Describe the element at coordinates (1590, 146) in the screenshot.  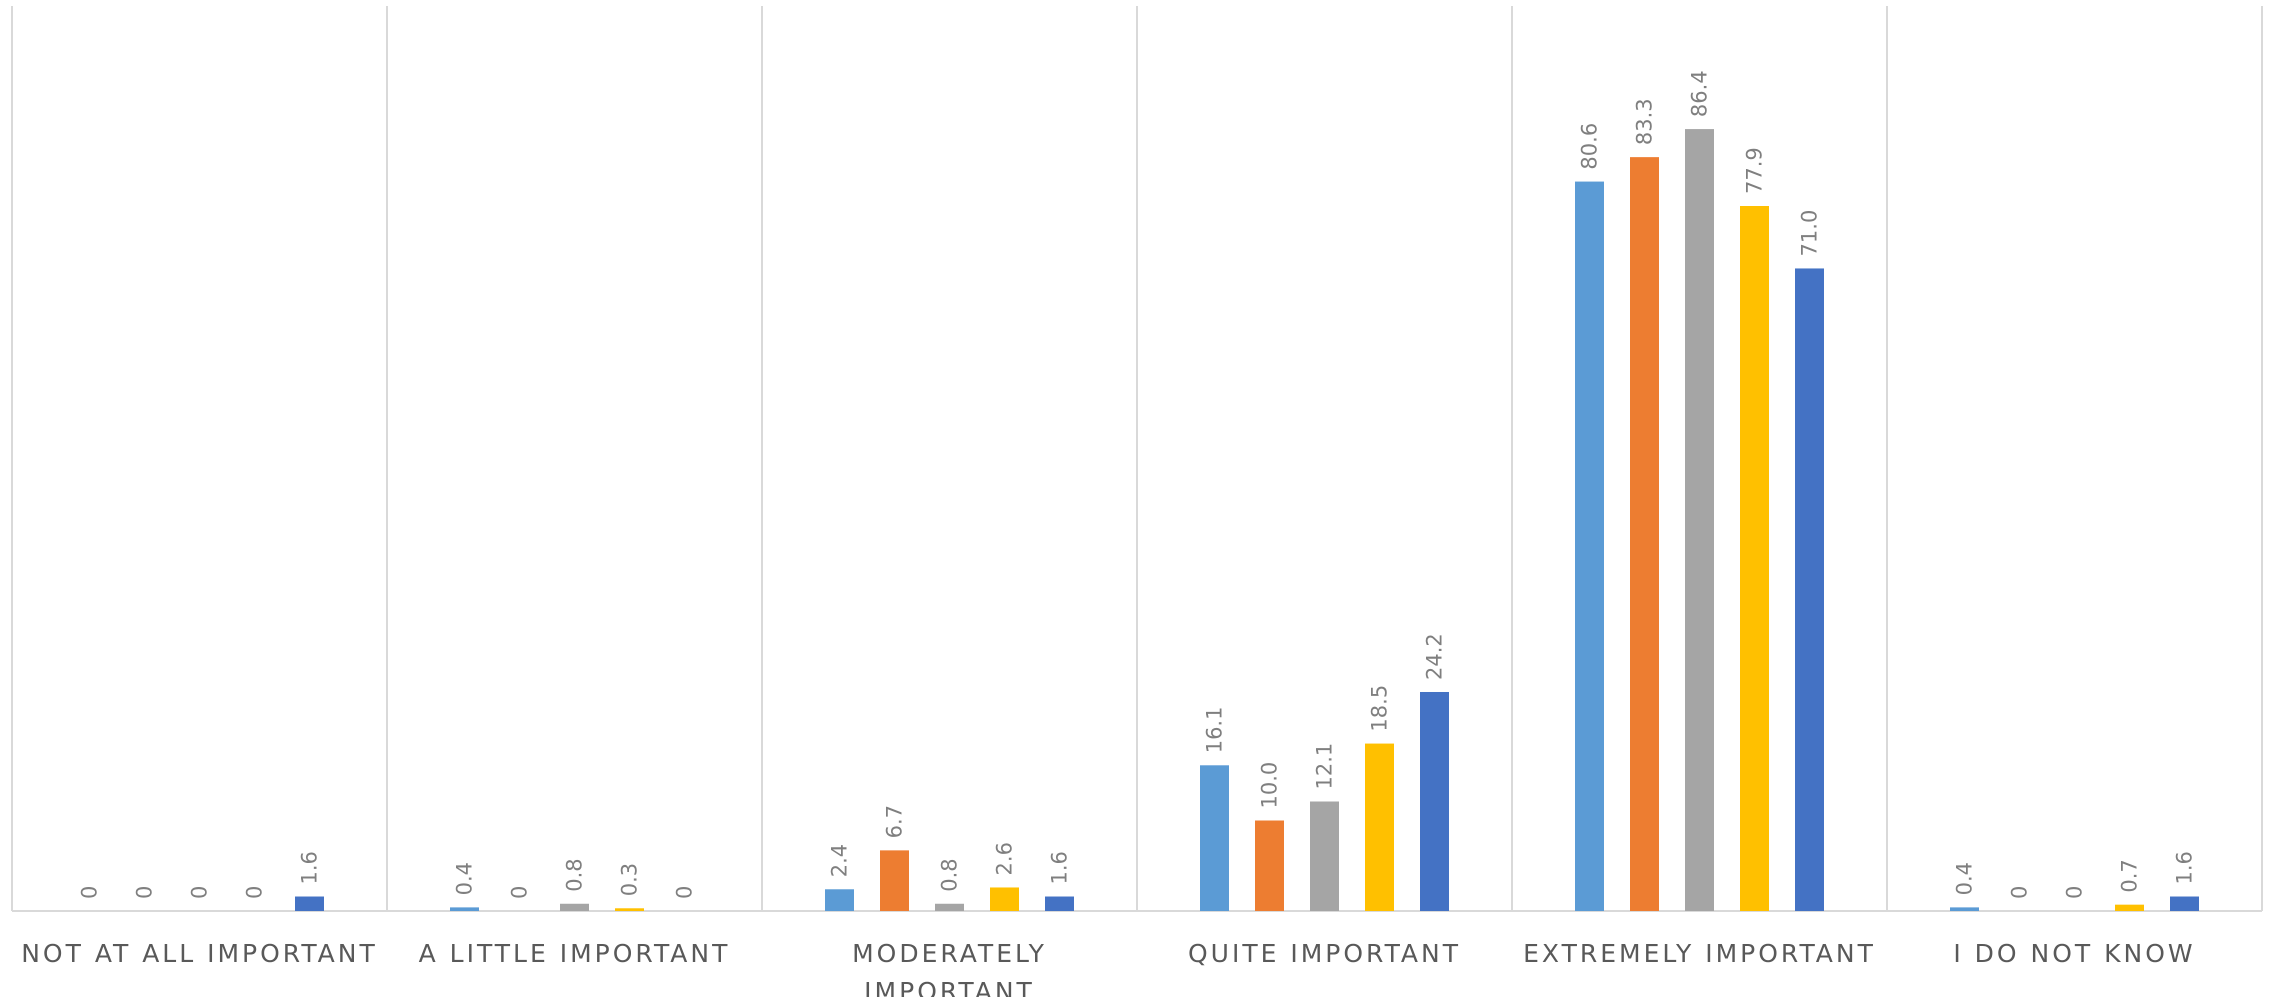
I see `data-label: 80.6` at that location.